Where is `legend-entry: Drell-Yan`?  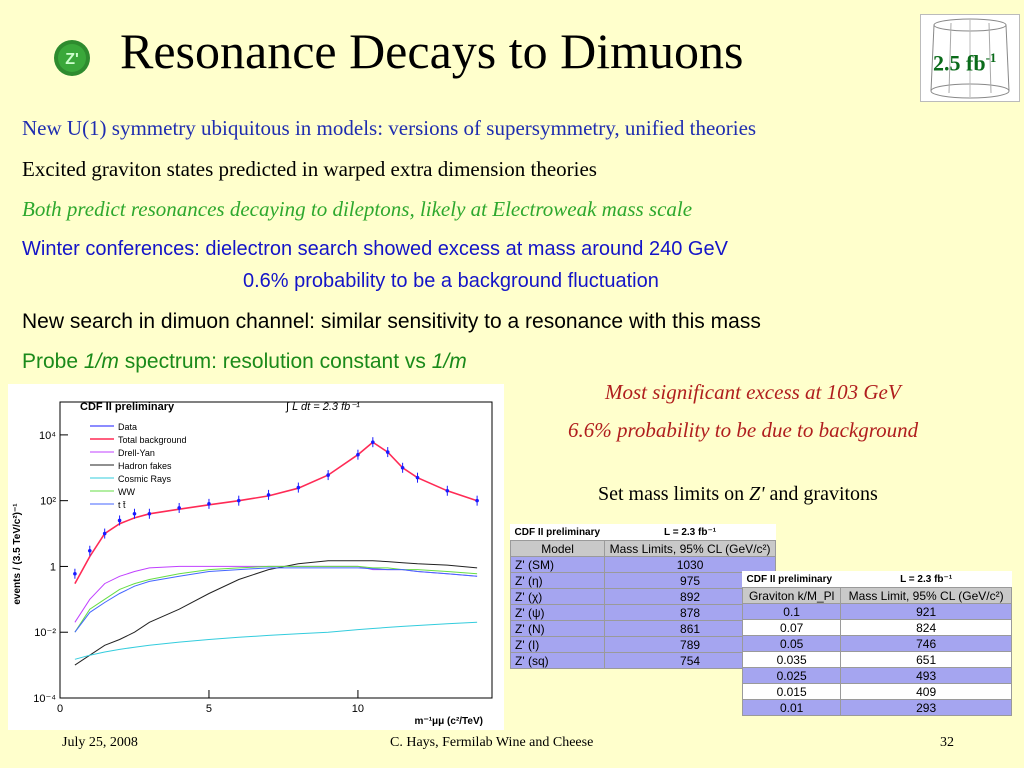 legend-entry: Drell-Yan is located at coordinates (136, 453).